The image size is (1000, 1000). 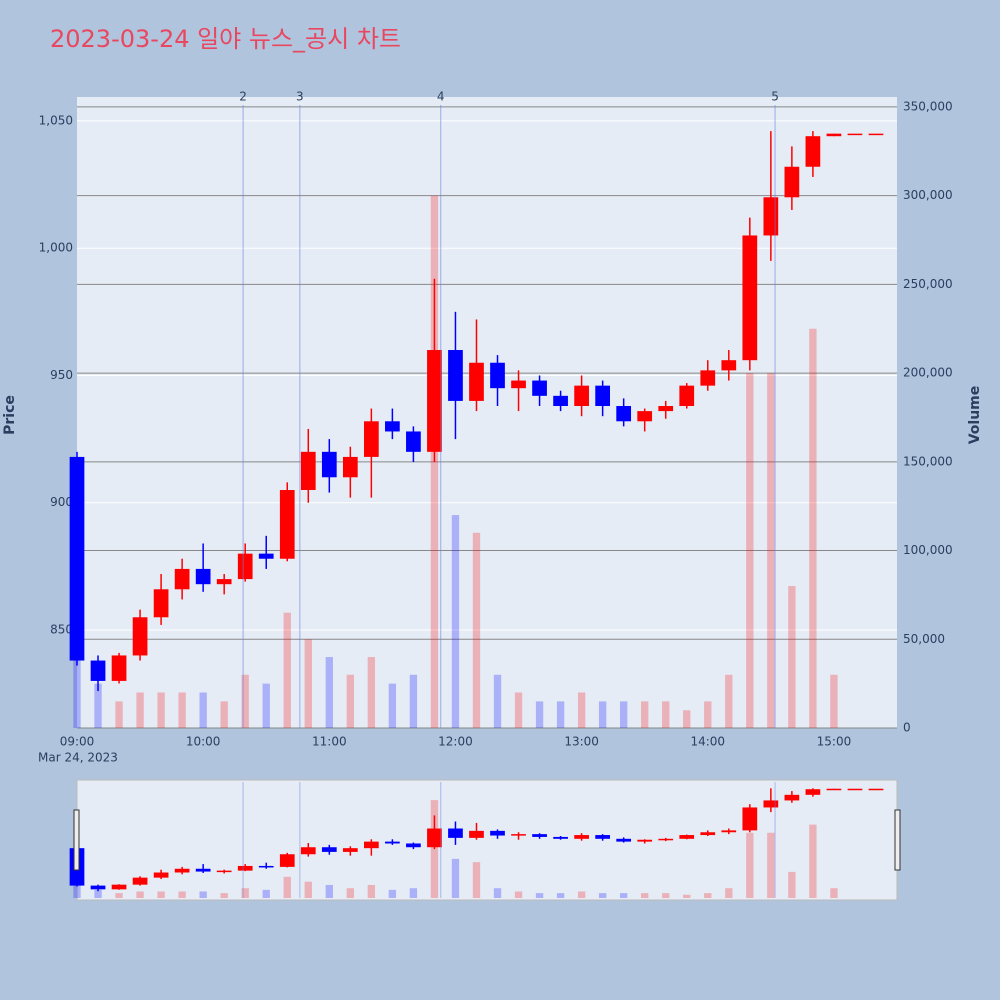 I want to click on y-tick-label: 1,000, so click(x=56, y=248).